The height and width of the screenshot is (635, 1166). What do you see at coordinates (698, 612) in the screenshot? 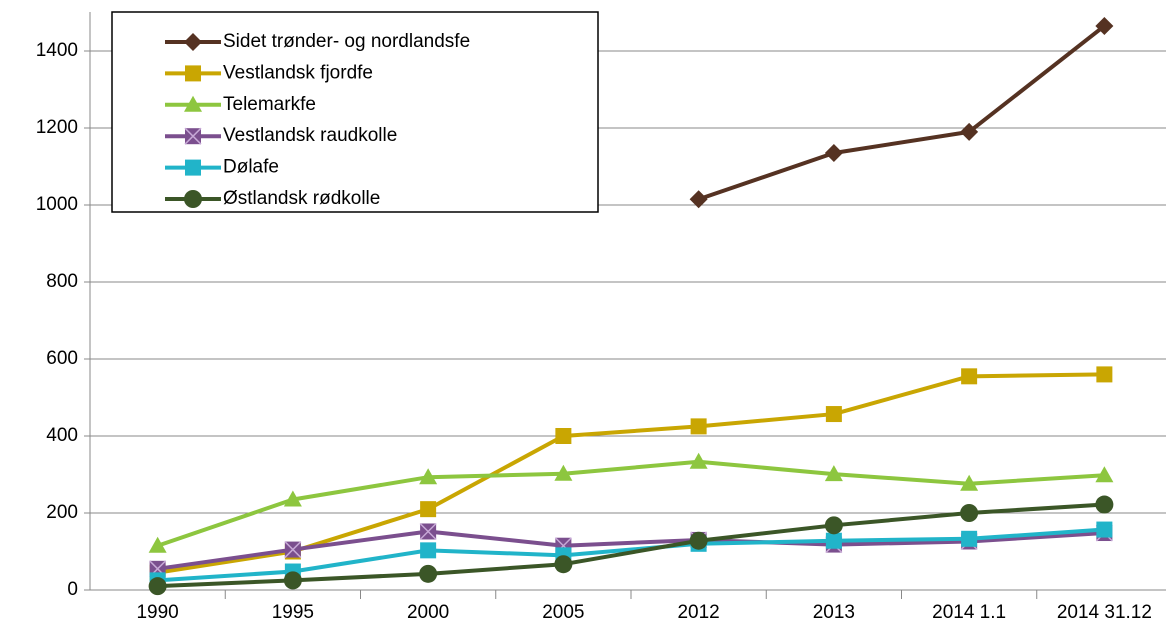
I see `x-tick-label: 2012` at bounding box center [698, 612].